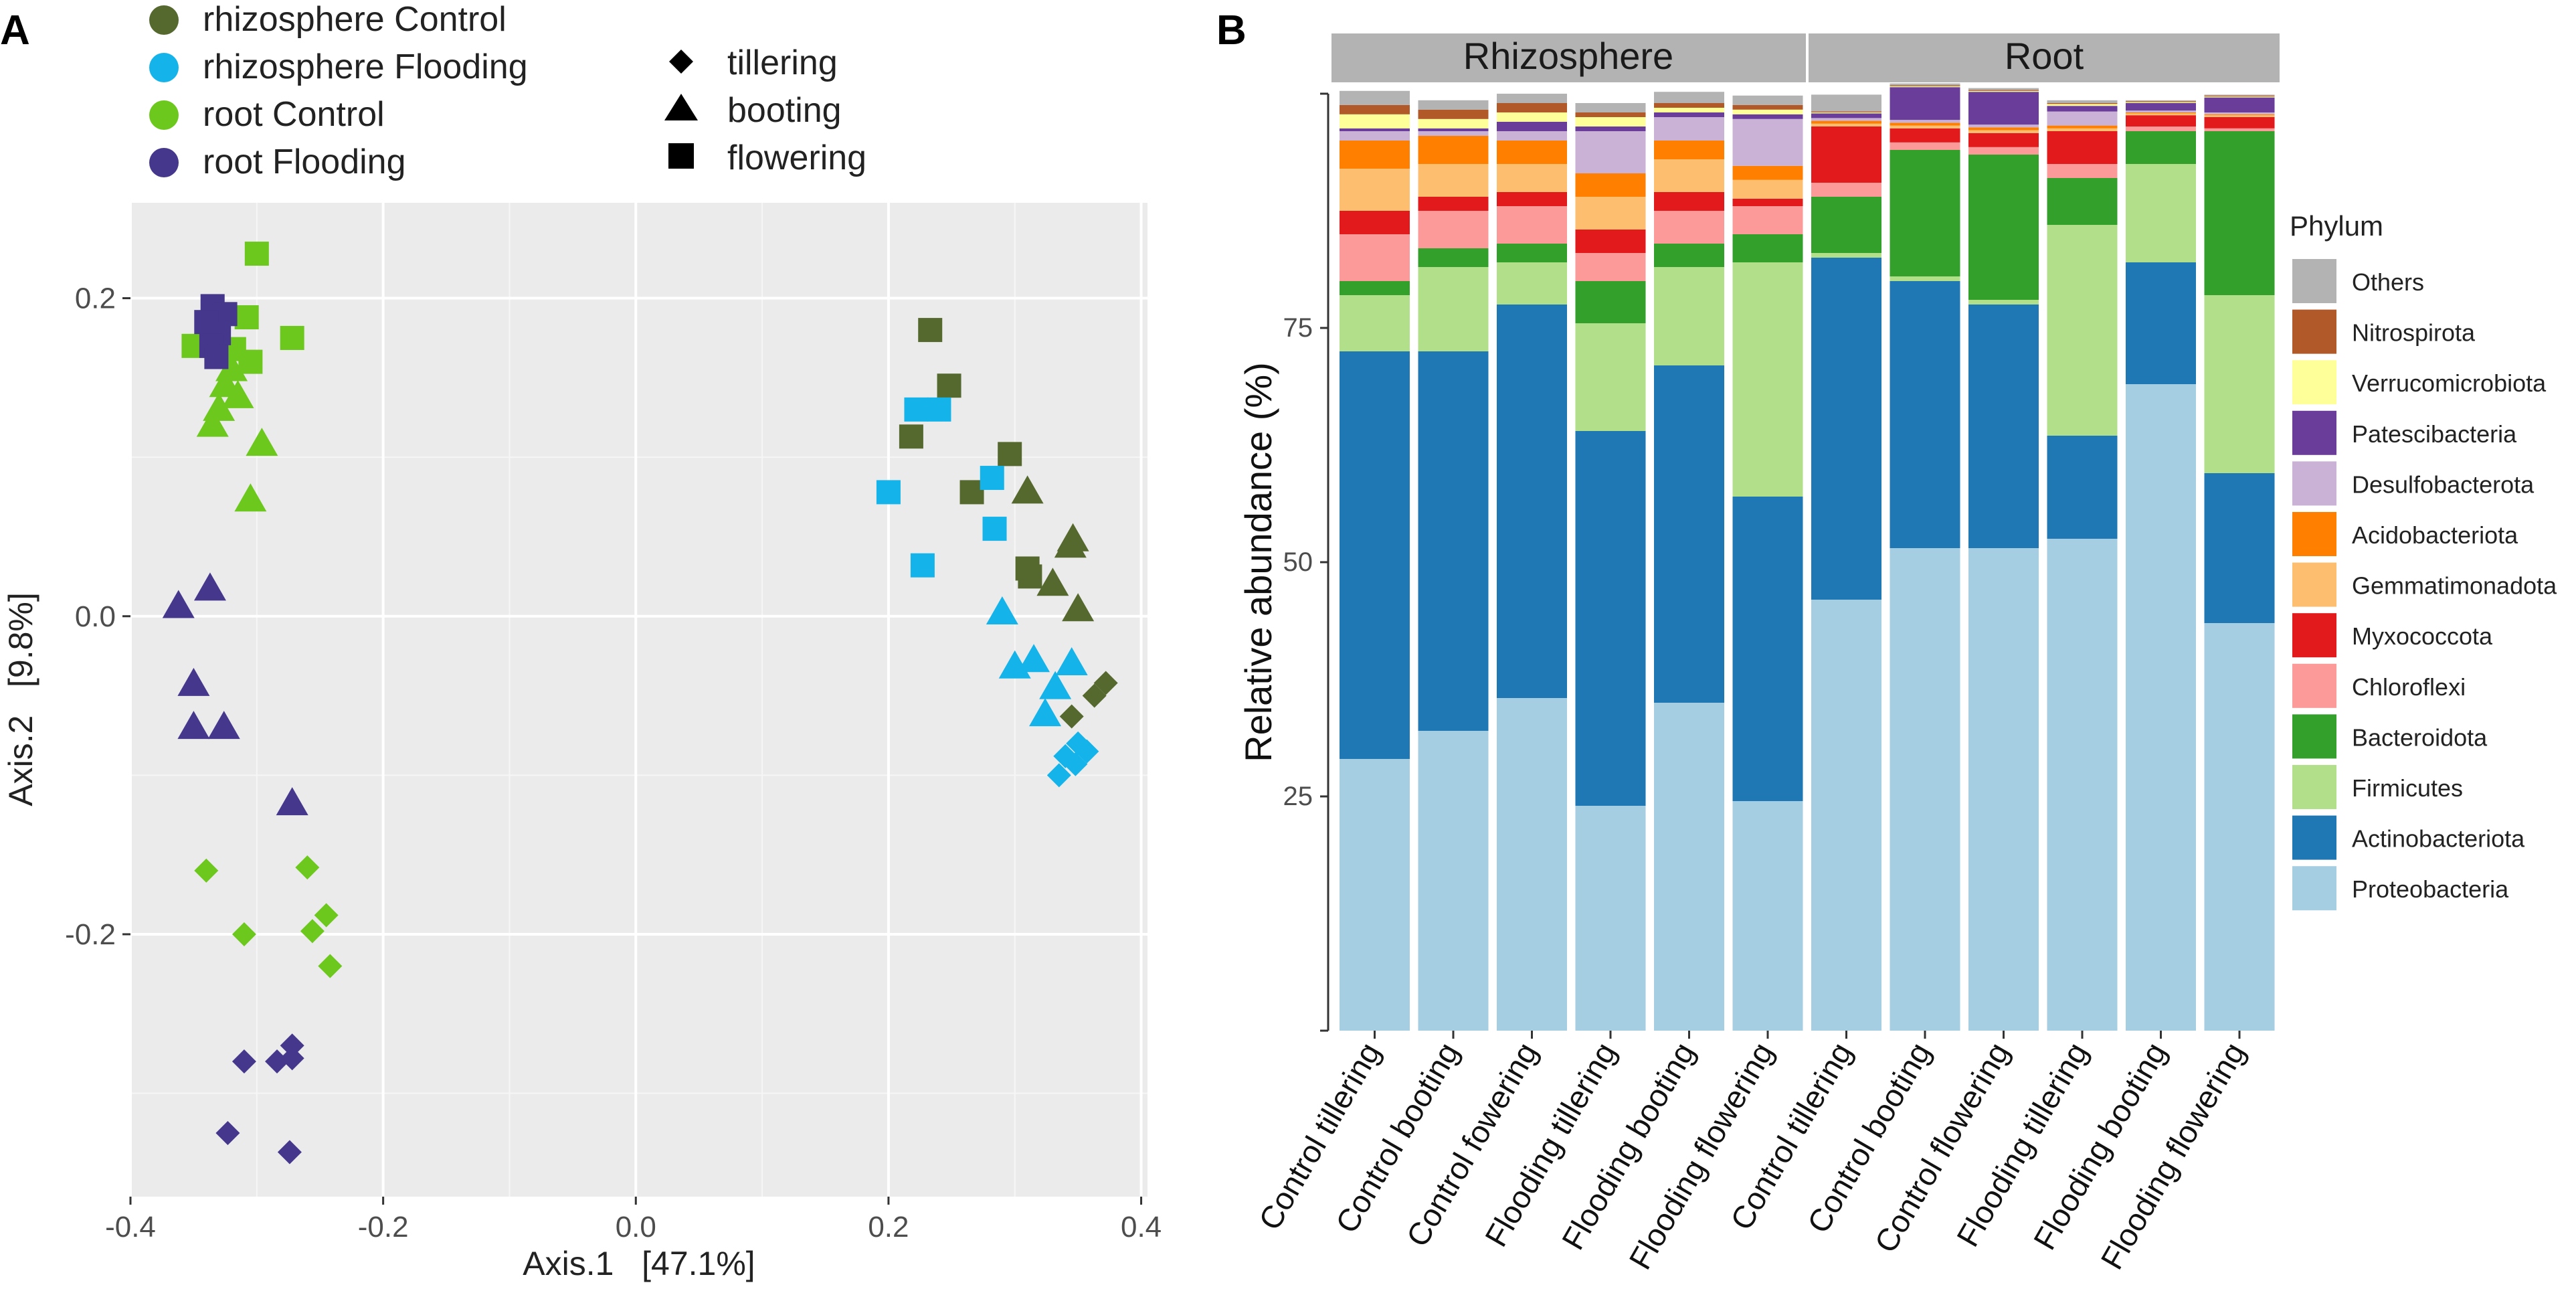 The width and height of the screenshot is (2576, 1291). I want to click on facet-strip-rhizosphere, so click(1568, 57).